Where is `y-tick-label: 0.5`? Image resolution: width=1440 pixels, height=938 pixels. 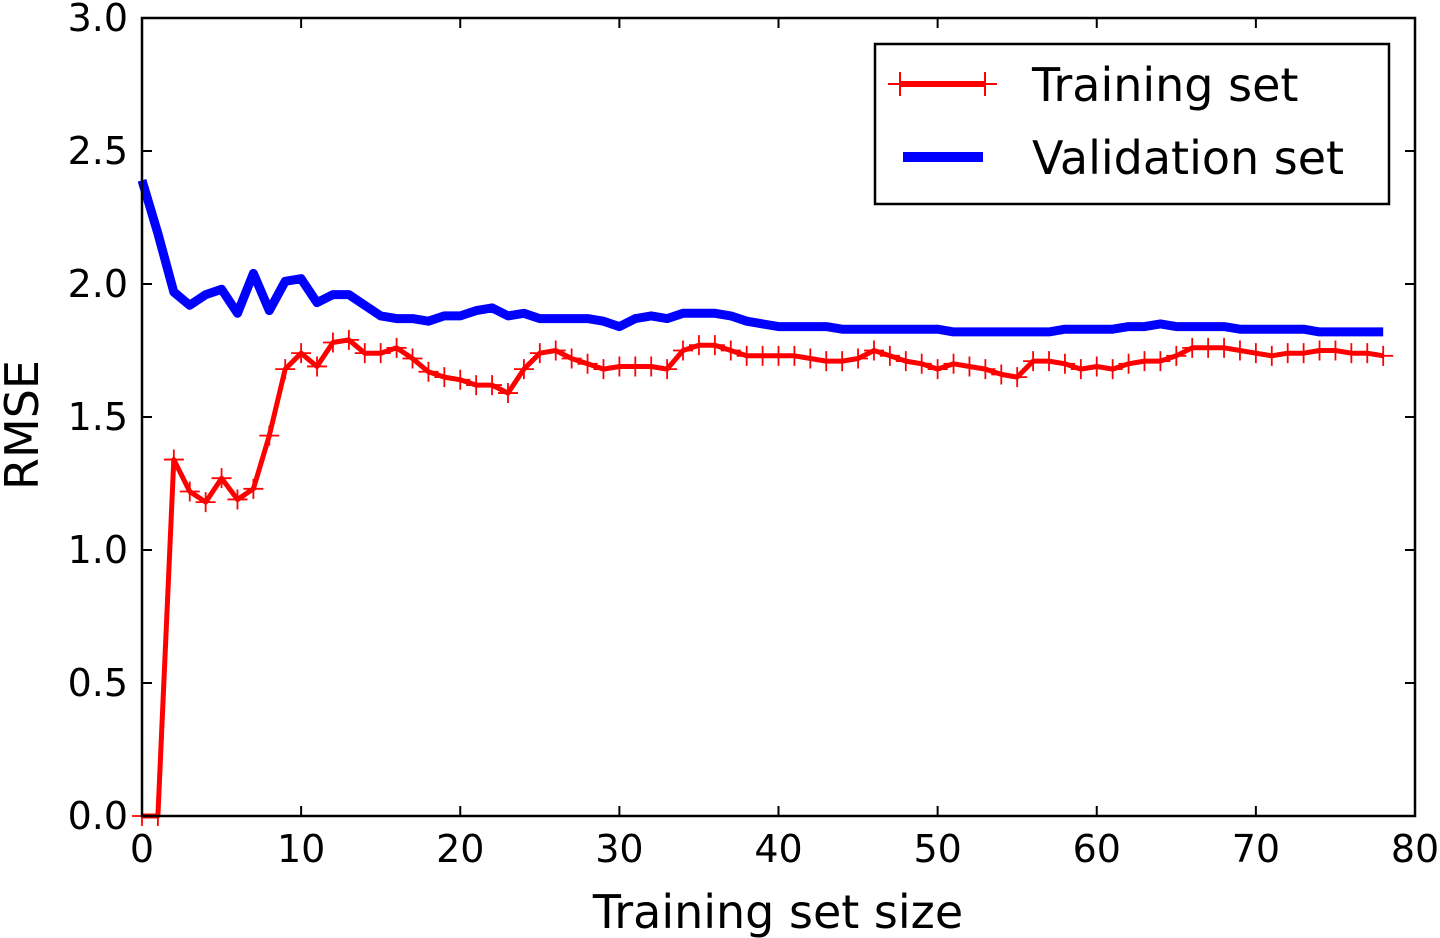 y-tick-label: 0.5 is located at coordinates (98, 683).